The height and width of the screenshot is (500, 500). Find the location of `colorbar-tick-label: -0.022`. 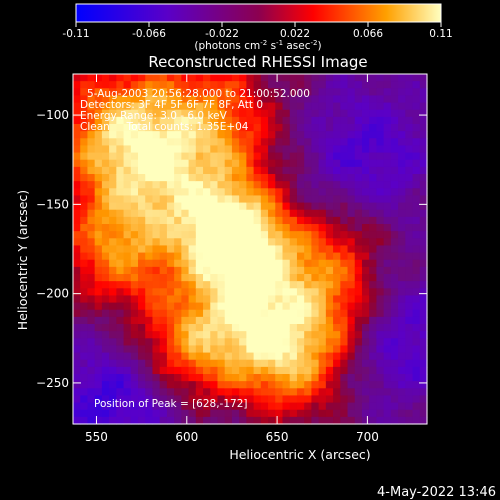

colorbar-tick-label: -0.022 is located at coordinates (222, 34).